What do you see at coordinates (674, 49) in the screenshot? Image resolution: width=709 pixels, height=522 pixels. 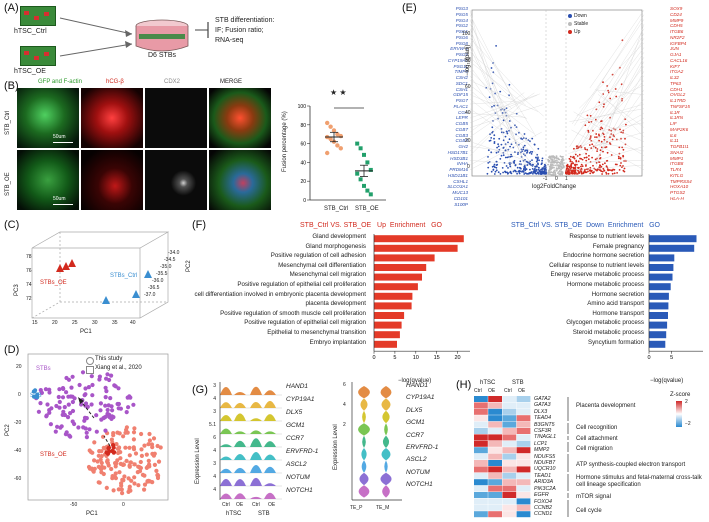 I see `up-gene-label: JUN` at bounding box center [674, 49].